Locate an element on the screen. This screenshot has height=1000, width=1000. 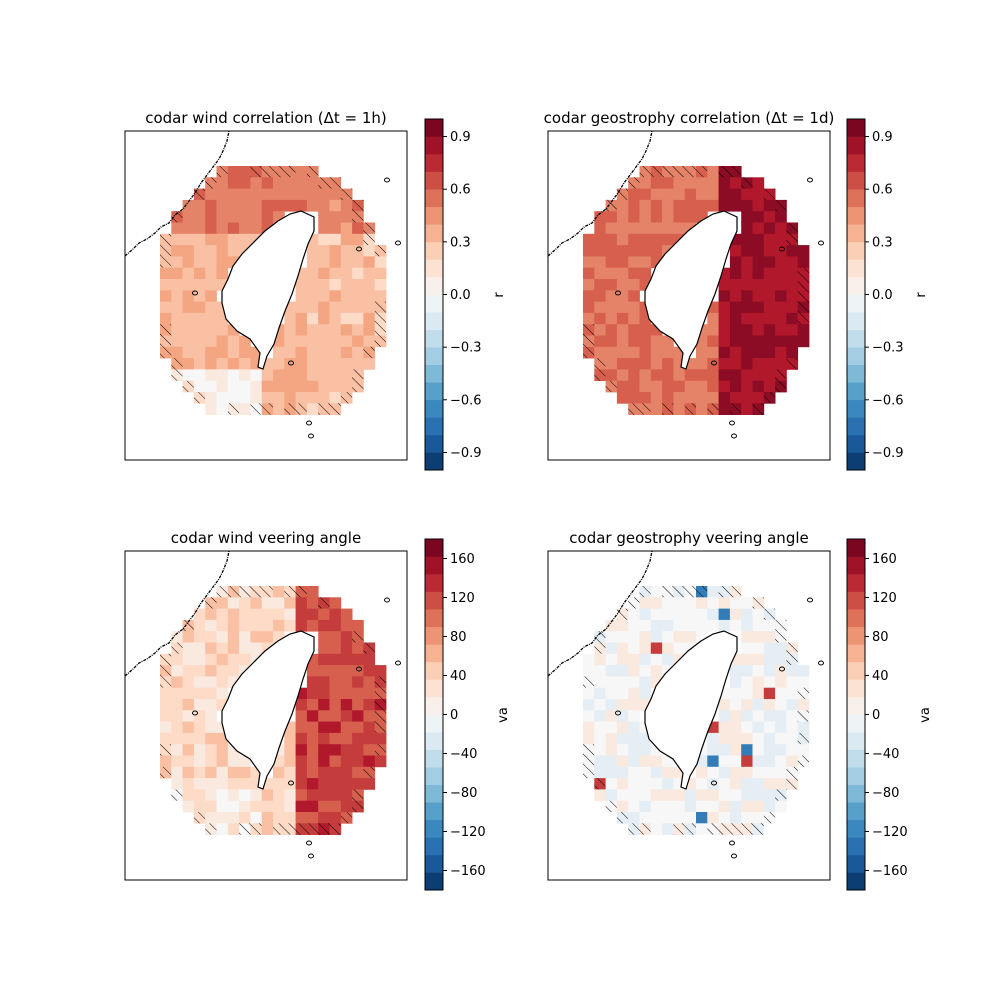
colorbar: 160 120 80 40 0 −40 −80 −120 −160 is located at coordinates (455, 714).